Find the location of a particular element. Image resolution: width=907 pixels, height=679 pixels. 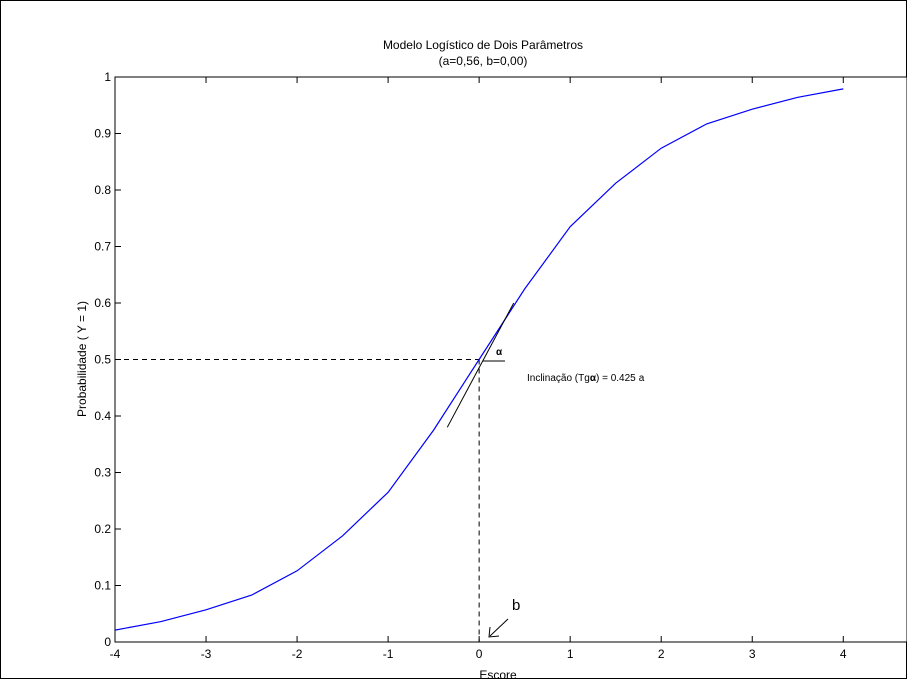

y-tick-label: 0.9 is located at coordinates (102, 134).